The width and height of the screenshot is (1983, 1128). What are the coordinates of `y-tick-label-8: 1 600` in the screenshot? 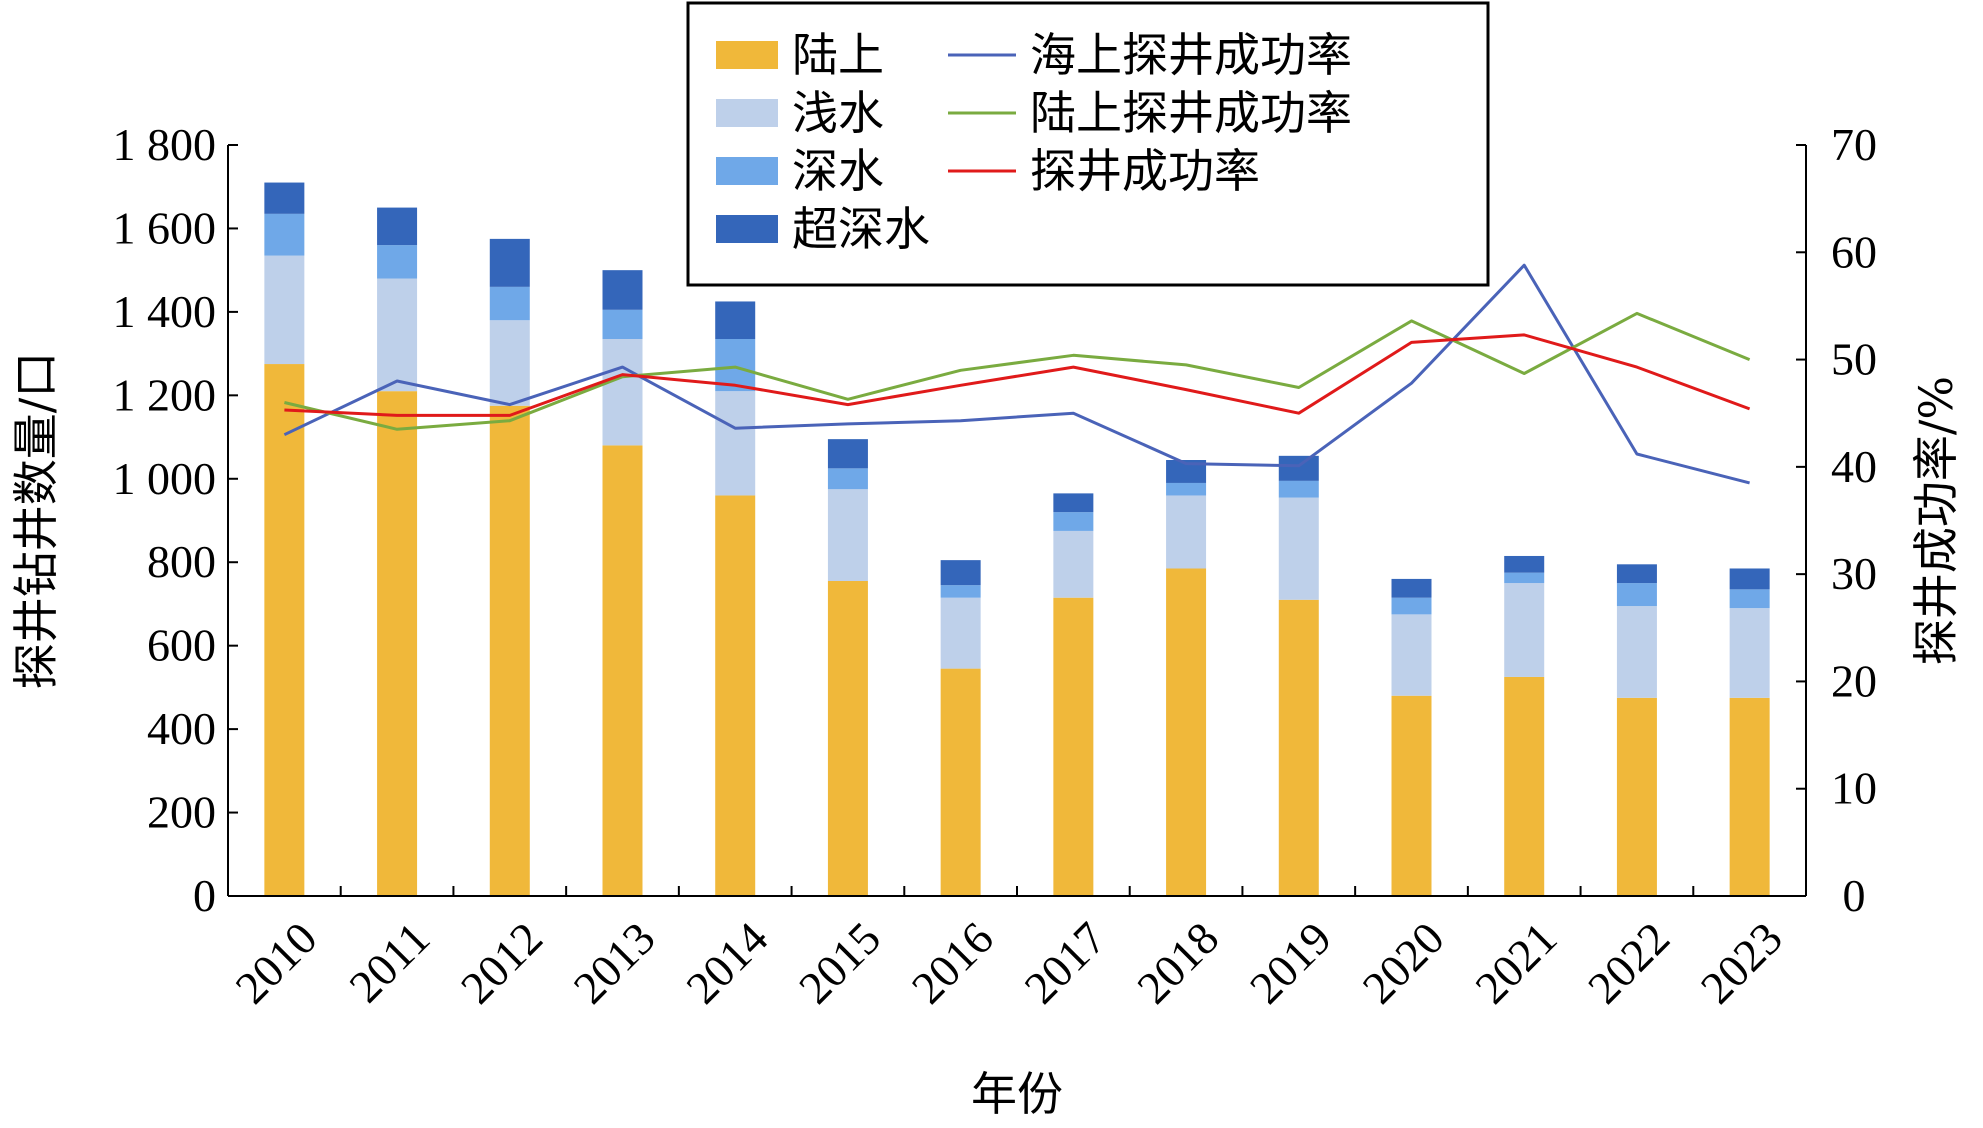 It's located at (165, 227).